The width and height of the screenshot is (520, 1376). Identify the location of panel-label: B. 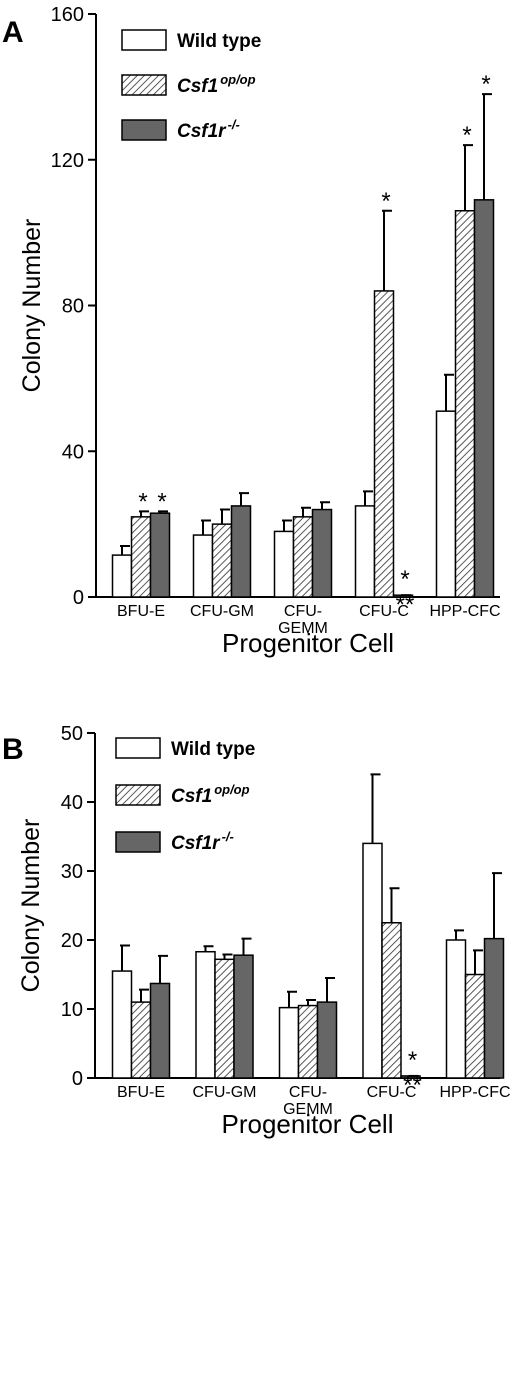
(13, 749).